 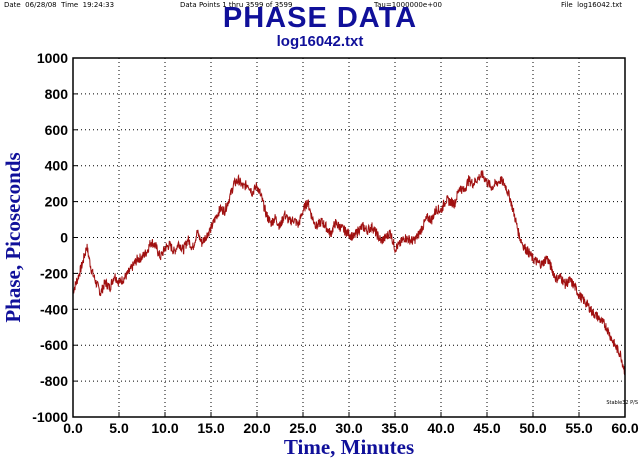 What do you see at coordinates (54, 273) in the screenshot?
I see `y-tick-label: -200` at bounding box center [54, 273].